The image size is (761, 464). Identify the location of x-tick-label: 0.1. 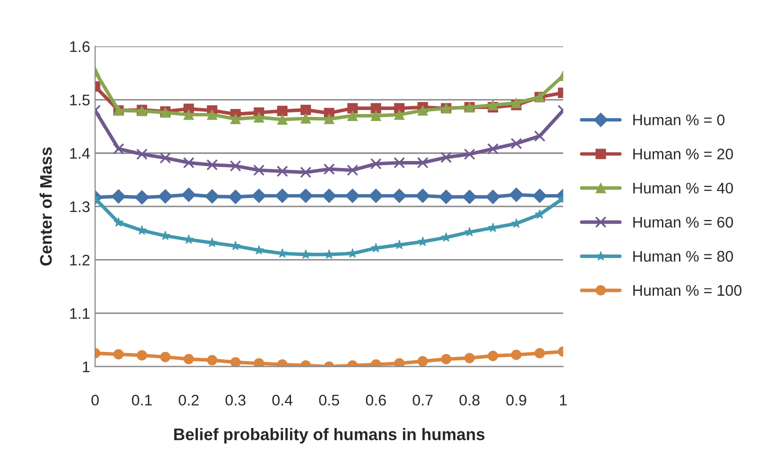
(142, 400).